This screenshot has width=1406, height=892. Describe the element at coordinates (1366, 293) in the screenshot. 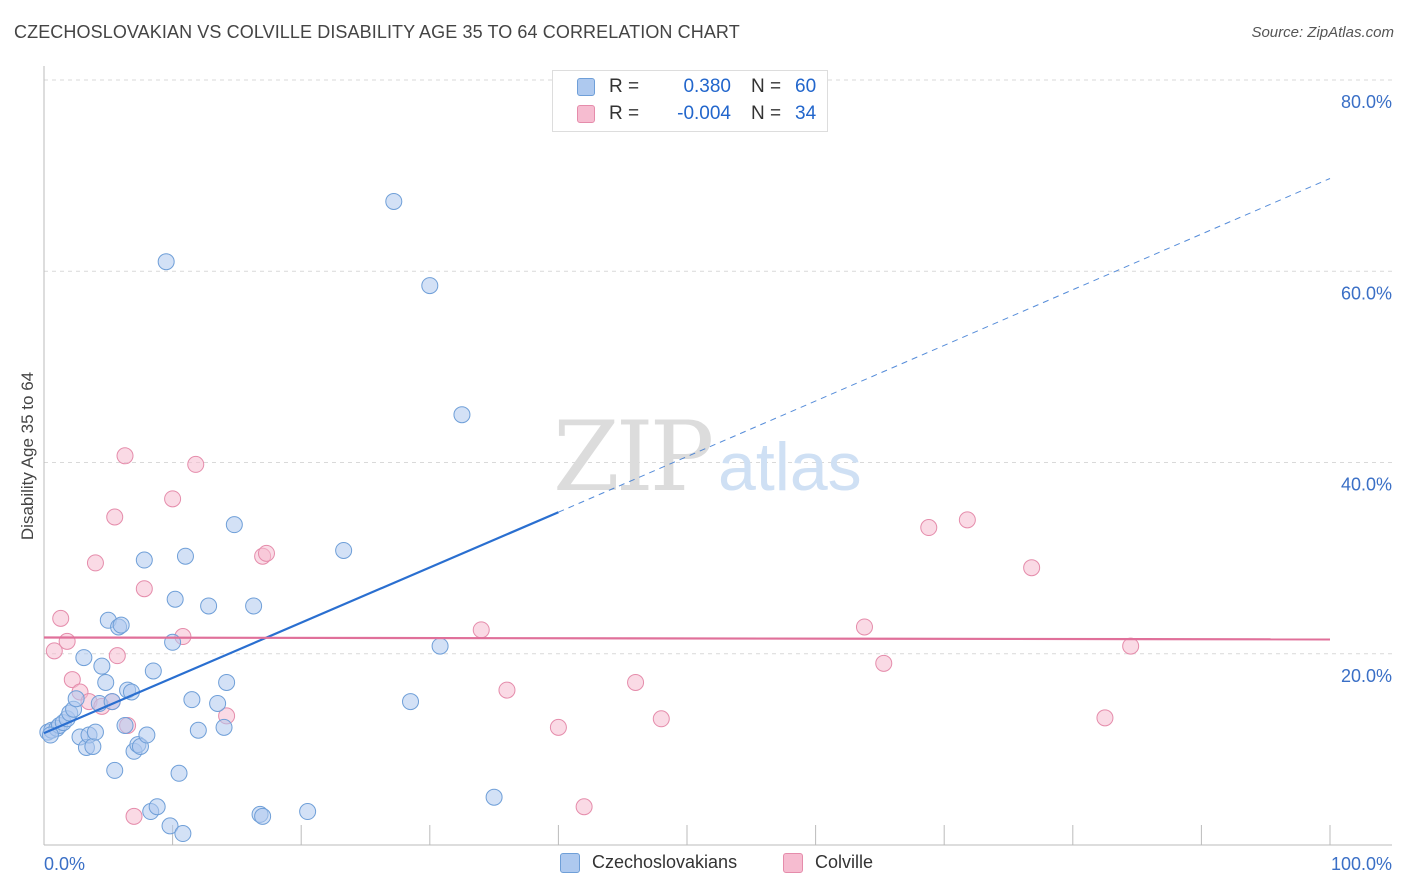

I see `y-tick-label: 60.0%` at that location.